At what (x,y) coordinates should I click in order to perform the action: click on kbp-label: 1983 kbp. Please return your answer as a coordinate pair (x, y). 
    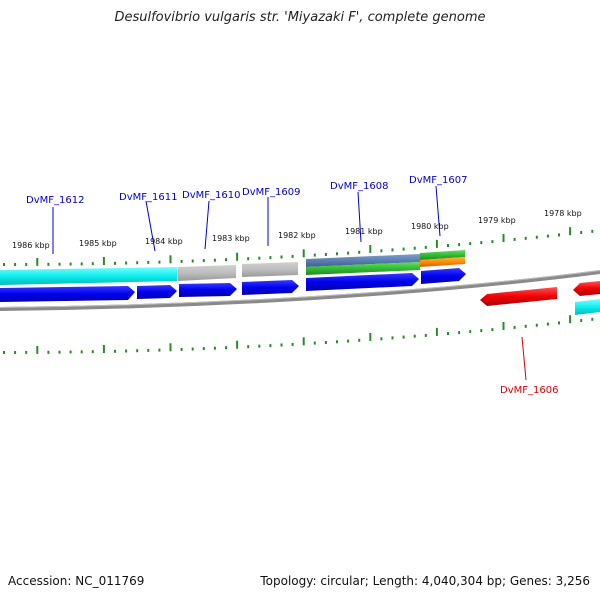
    Looking at the image, I should click on (231, 238).